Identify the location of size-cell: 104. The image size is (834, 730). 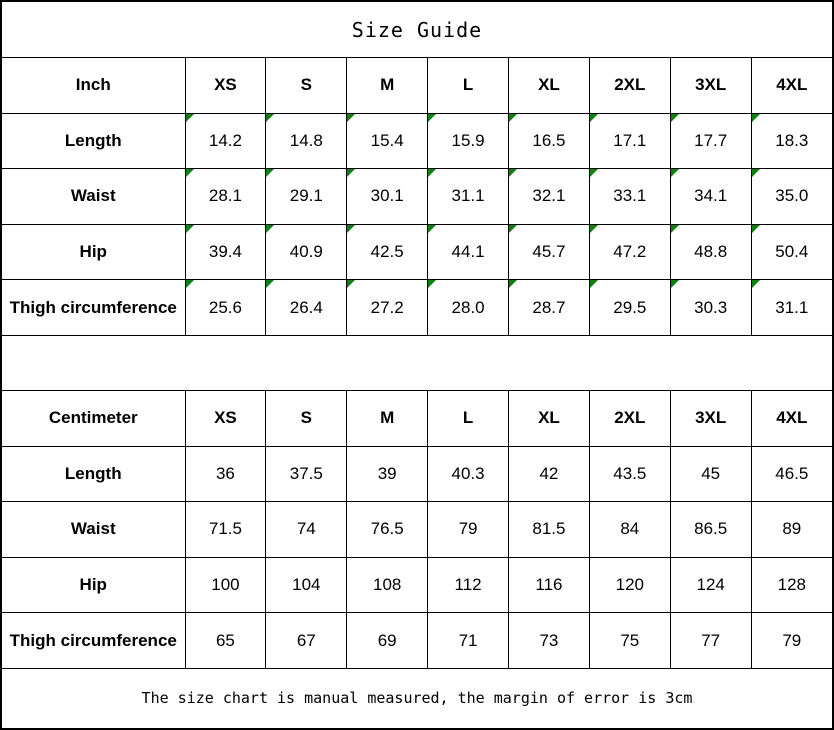
(306, 585).